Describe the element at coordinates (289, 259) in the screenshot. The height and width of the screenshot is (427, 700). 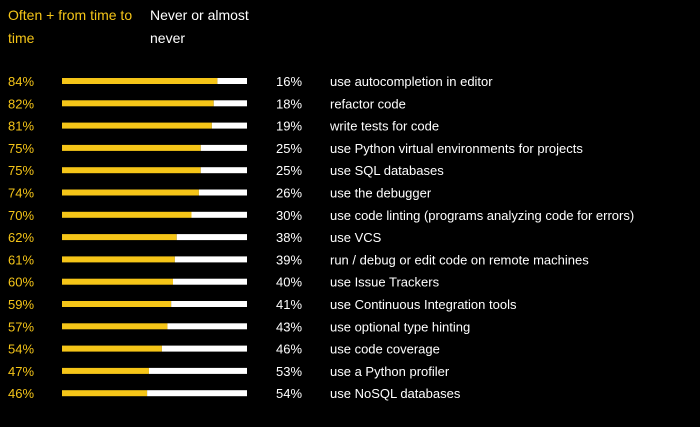
I see `never-percent-label: 39%` at that location.